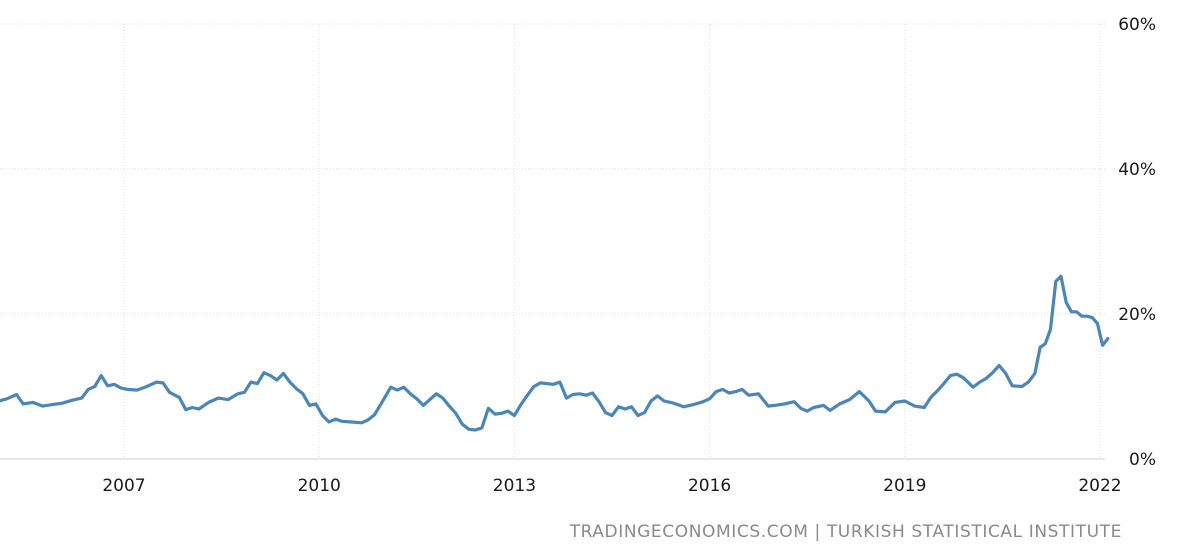 This screenshot has height=559, width=1200. Describe the element at coordinates (1142, 460) in the screenshot. I see `y-tick-label: 0%` at that location.